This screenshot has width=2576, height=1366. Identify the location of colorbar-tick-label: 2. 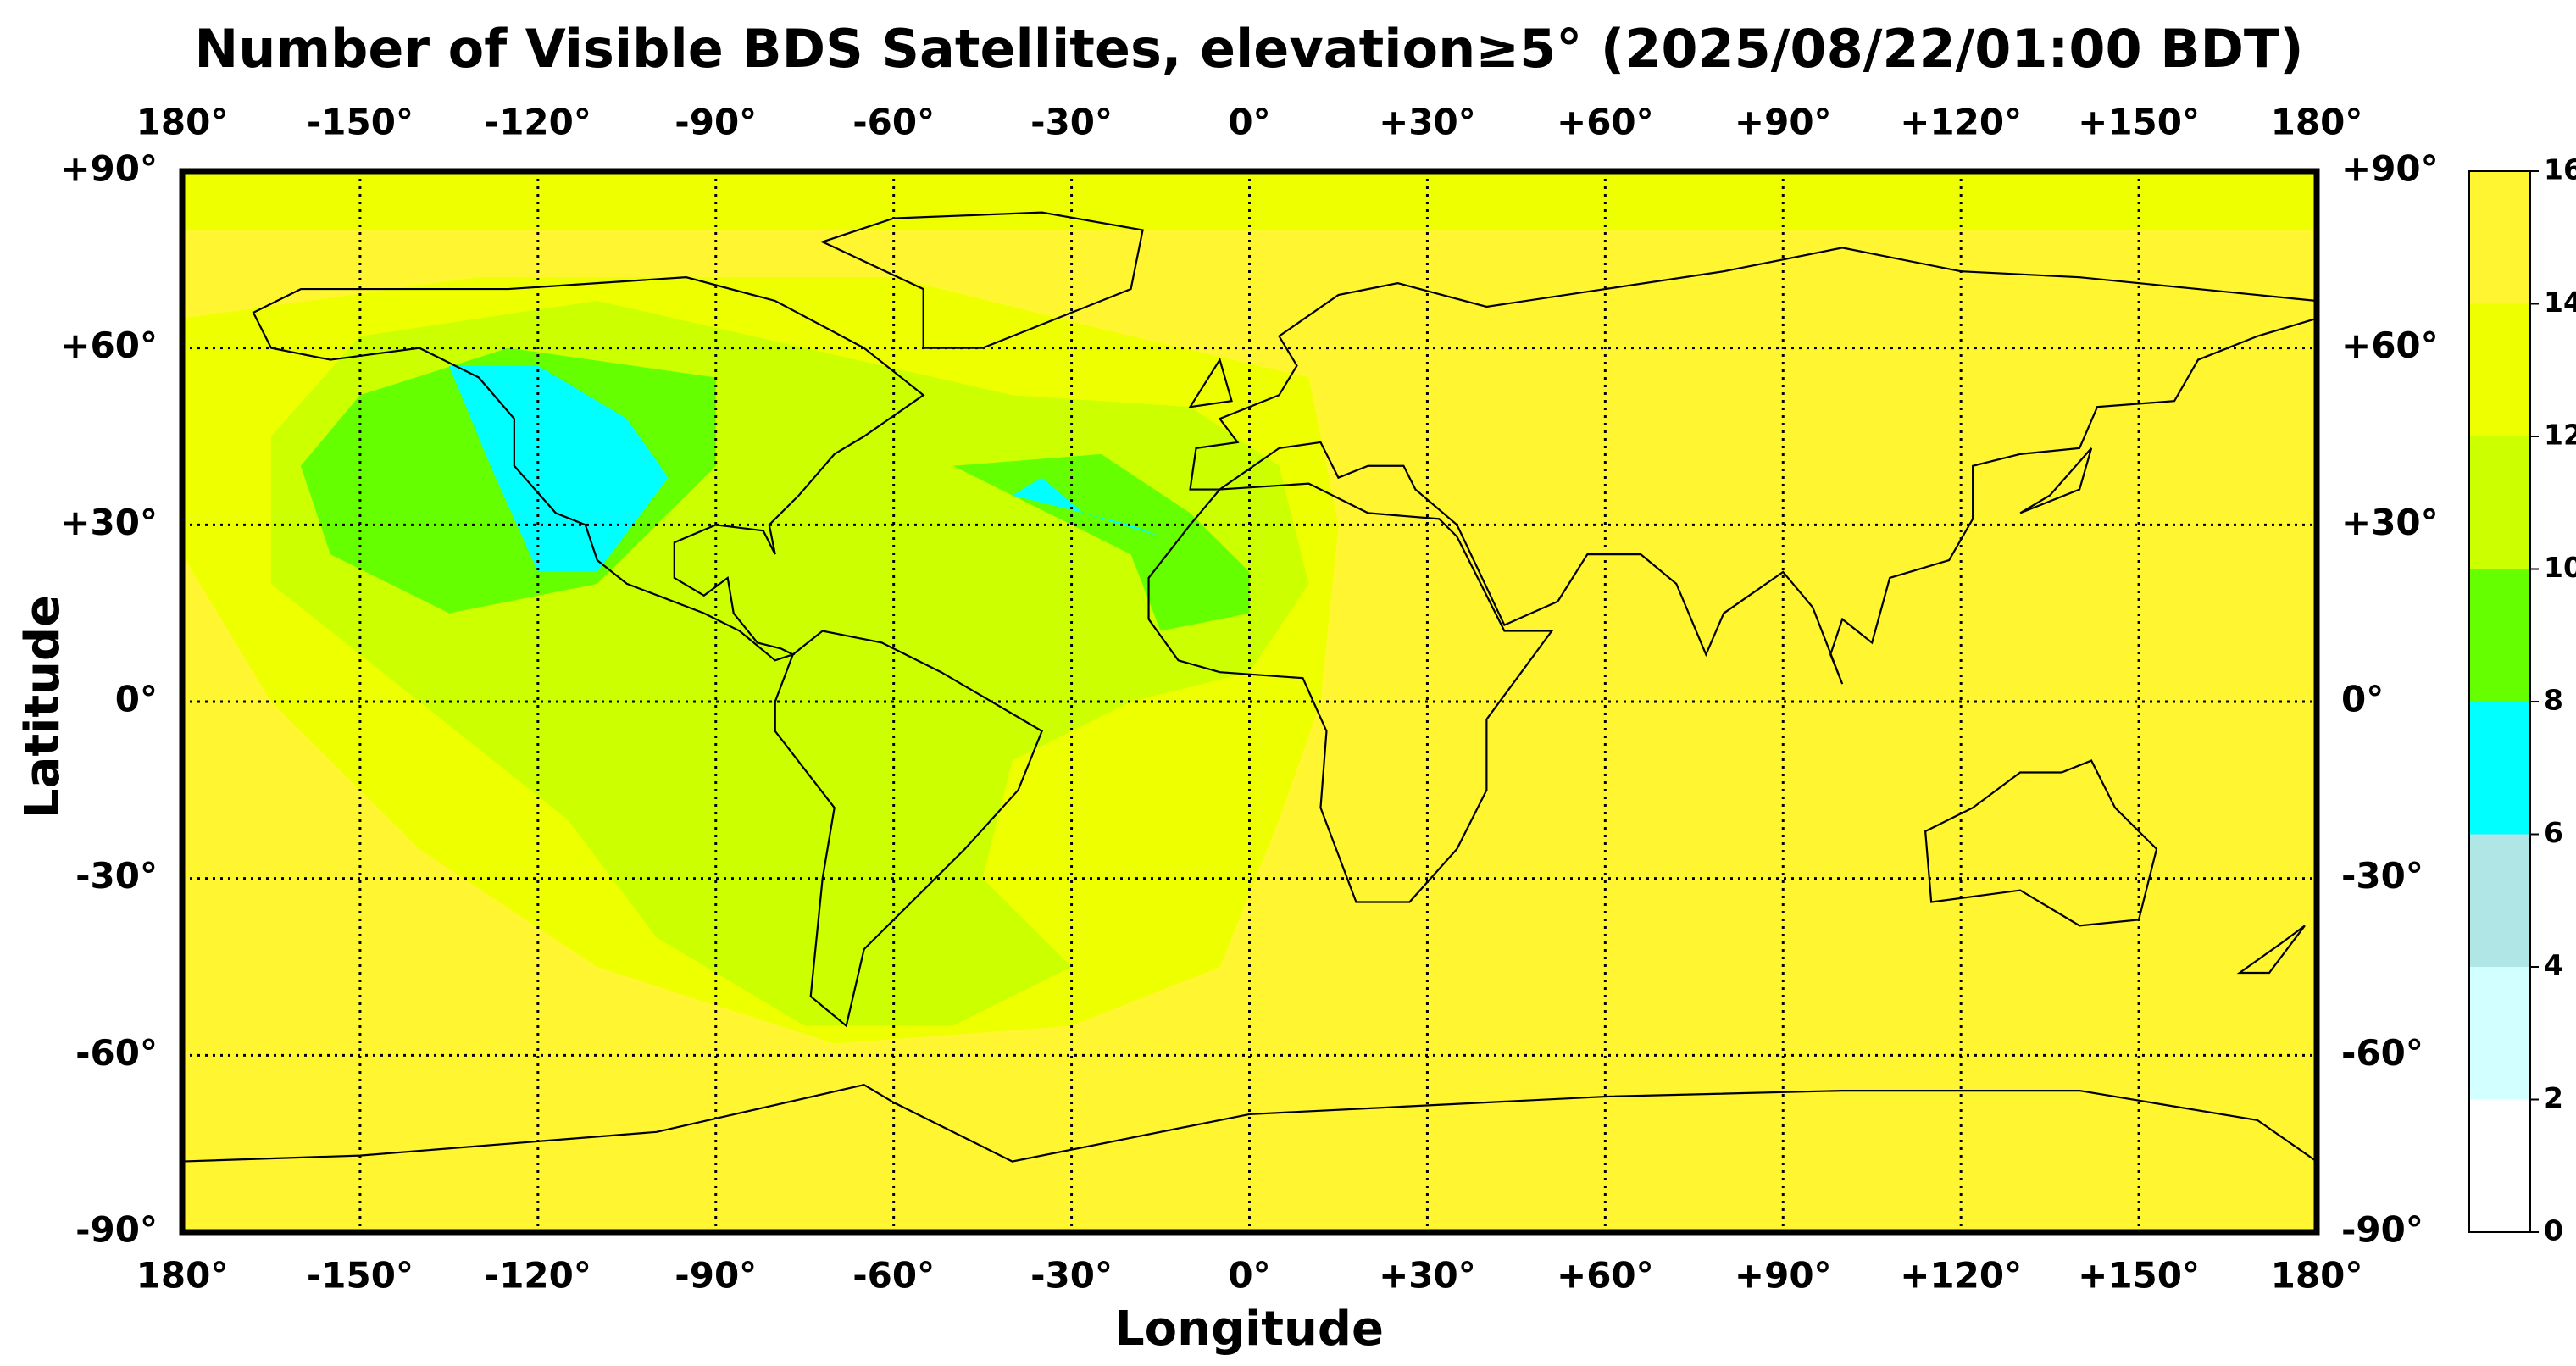
(2553, 1097).